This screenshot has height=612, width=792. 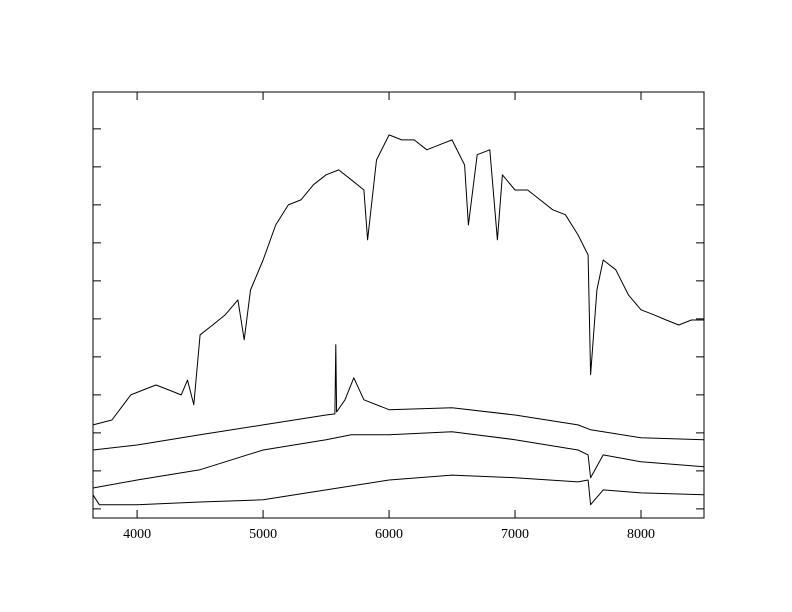 What do you see at coordinates (641, 534) in the screenshot?
I see `x-tick-label: 8000` at bounding box center [641, 534].